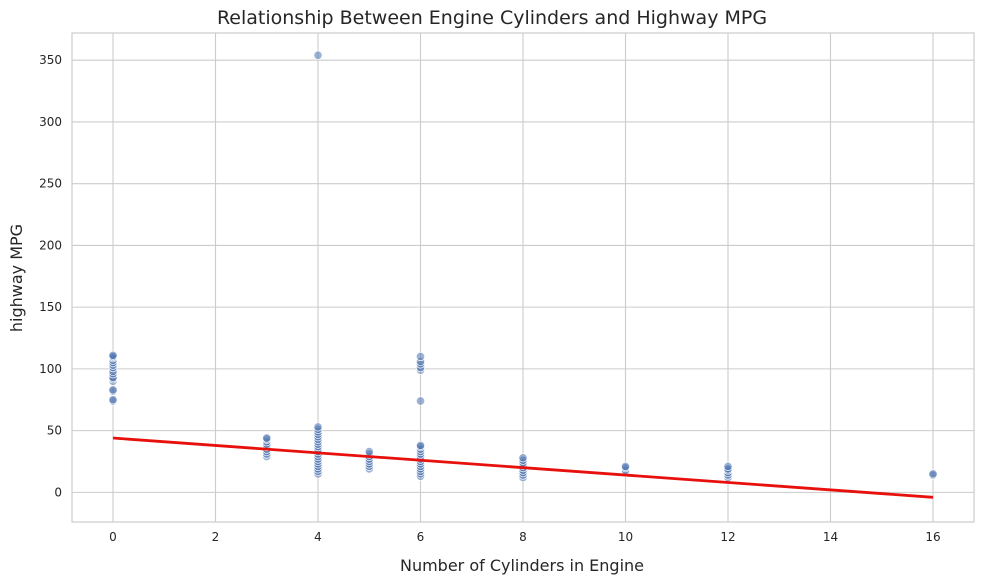 The image size is (984, 584). Describe the element at coordinates (50, 60) in the screenshot. I see `y-tick-label: 350` at that location.